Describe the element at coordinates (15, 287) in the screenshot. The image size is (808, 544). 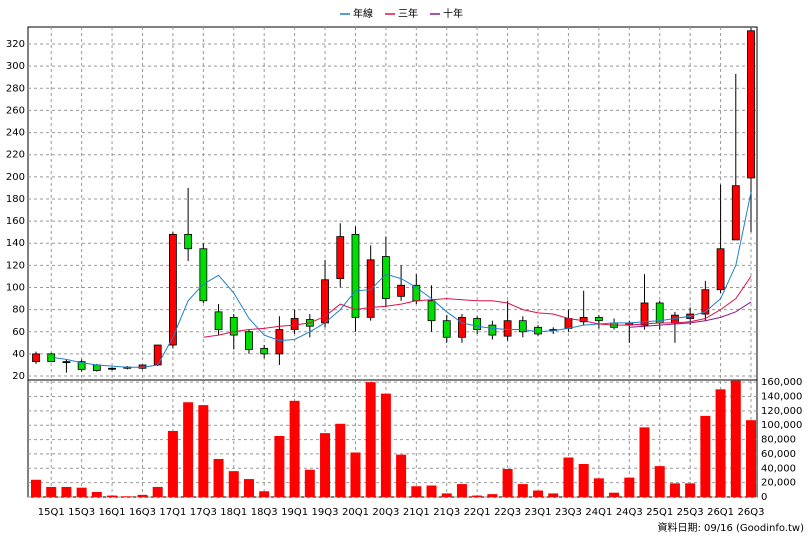
I see `y-tick-label: 100` at that location.